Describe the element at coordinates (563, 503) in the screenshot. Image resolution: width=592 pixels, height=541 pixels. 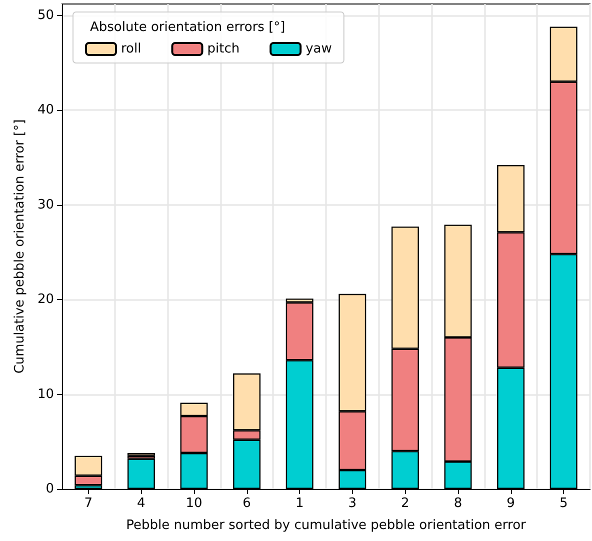
I see `x-tick-label: 5` at that location.